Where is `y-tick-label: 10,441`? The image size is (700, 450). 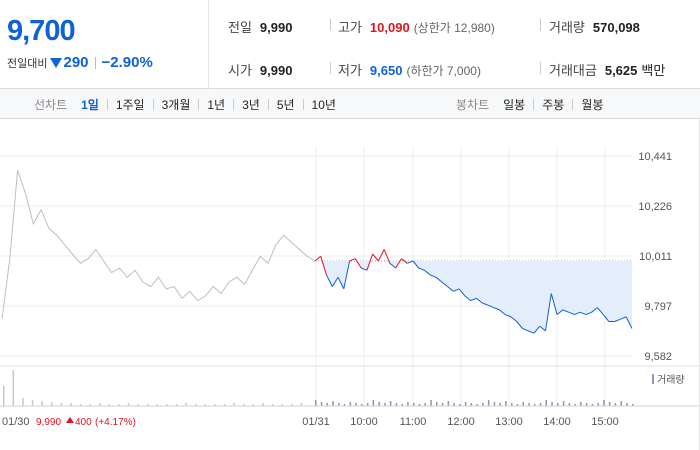
y-tick-label: 10,441 is located at coordinates (655, 157).